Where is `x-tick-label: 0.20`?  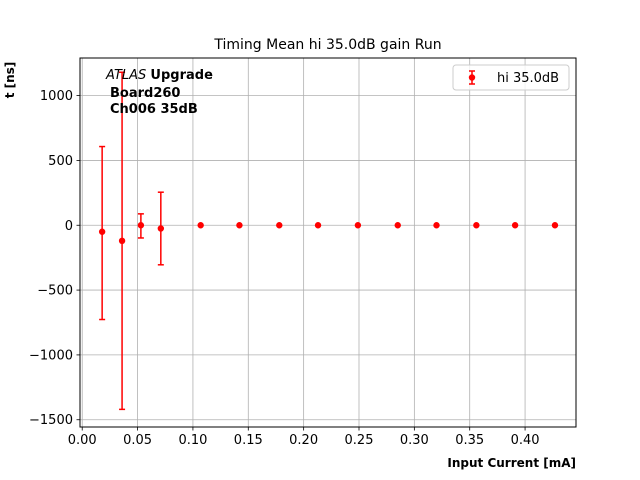
x-tick-label: 0.20 is located at coordinates (303, 440).